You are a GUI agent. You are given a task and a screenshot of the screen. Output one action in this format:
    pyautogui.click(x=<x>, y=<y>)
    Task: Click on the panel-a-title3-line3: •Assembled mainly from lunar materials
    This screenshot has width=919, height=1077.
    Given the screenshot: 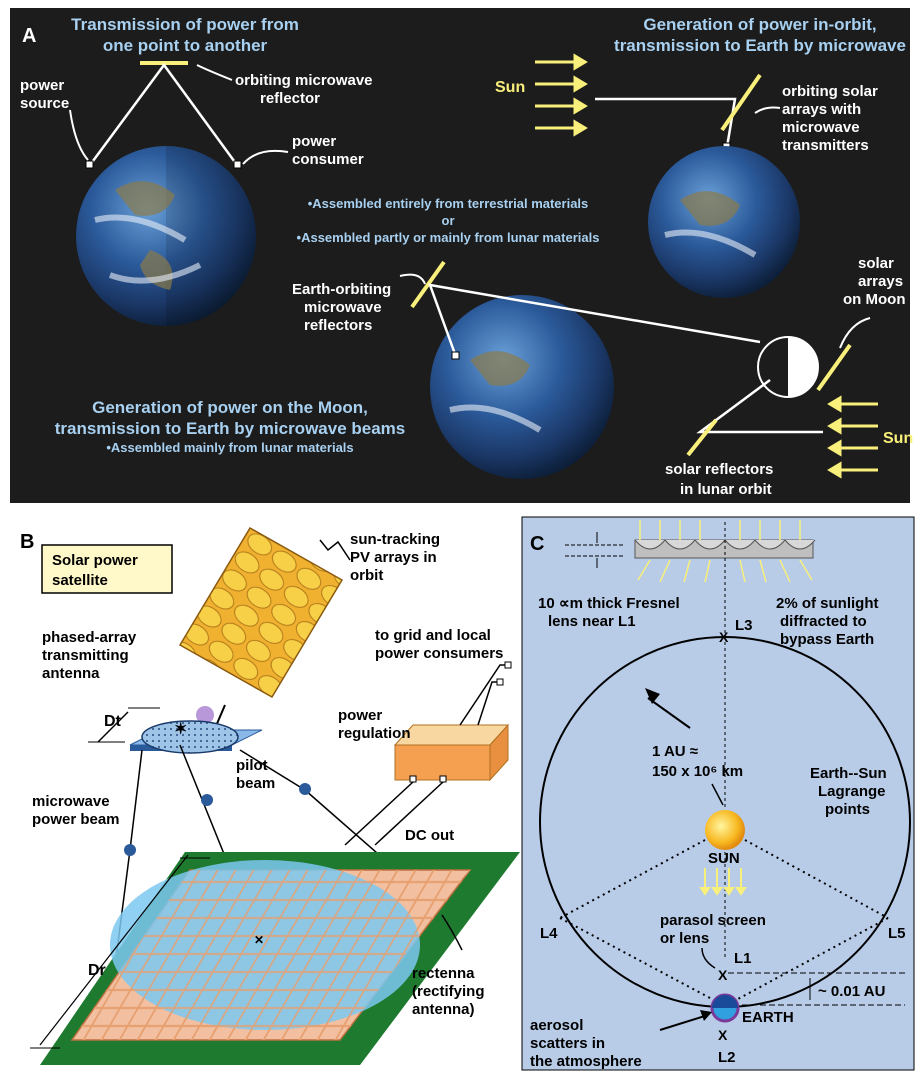 What is the action you would take?
    pyautogui.click(x=229, y=447)
    